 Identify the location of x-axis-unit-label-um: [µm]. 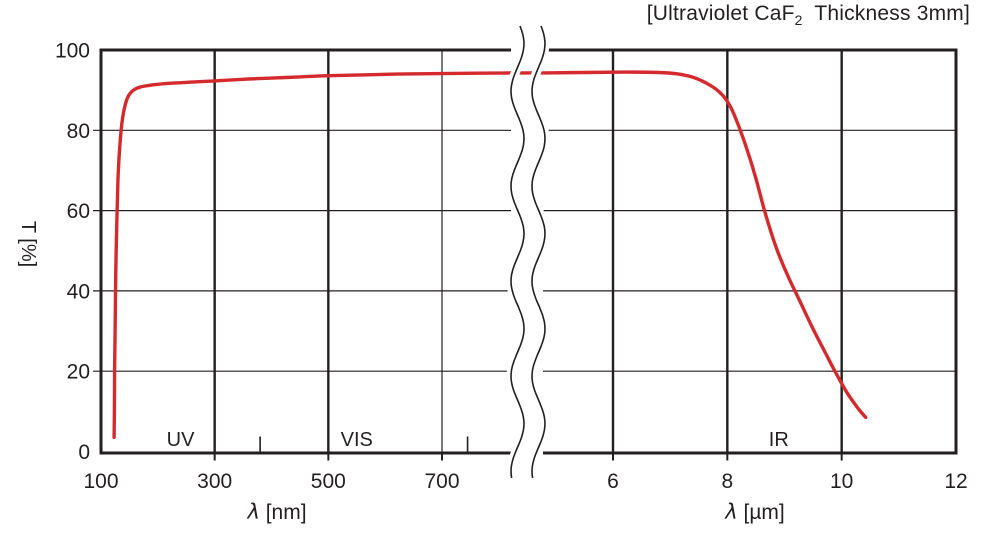
(764, 512).